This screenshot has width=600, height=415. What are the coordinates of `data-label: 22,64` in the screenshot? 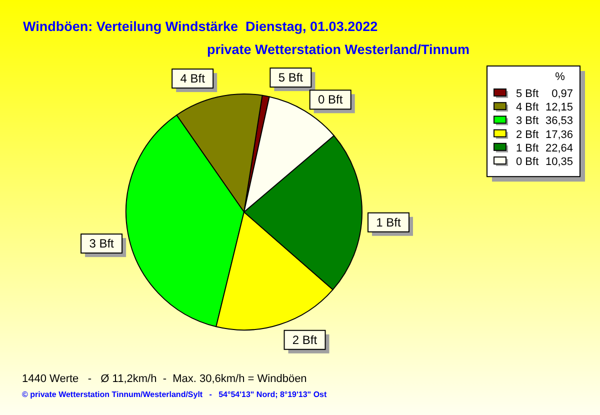 It's located at (559, 148).